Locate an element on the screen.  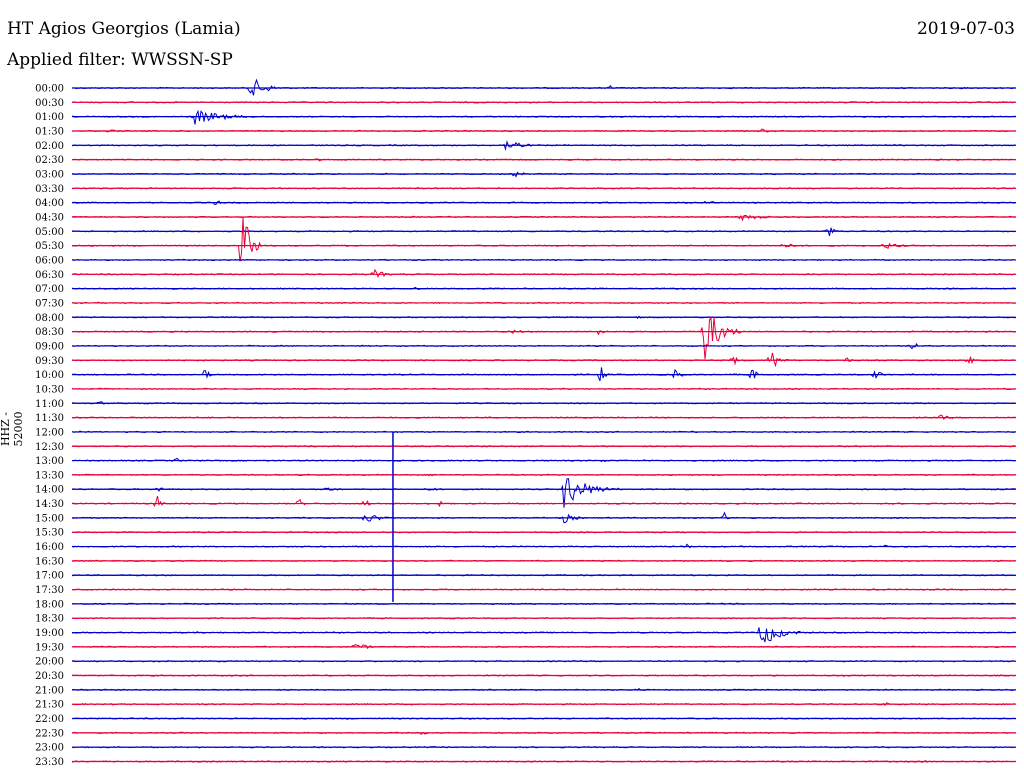
time-tick-label: 02:30 is located at coordinates (49, 160).